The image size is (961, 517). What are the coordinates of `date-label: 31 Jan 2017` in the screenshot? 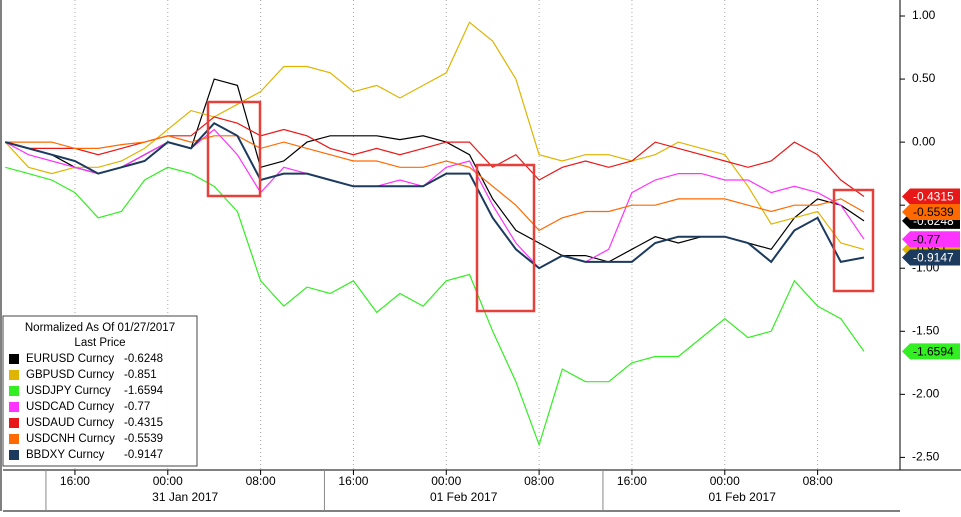 It's located at (185, 497).